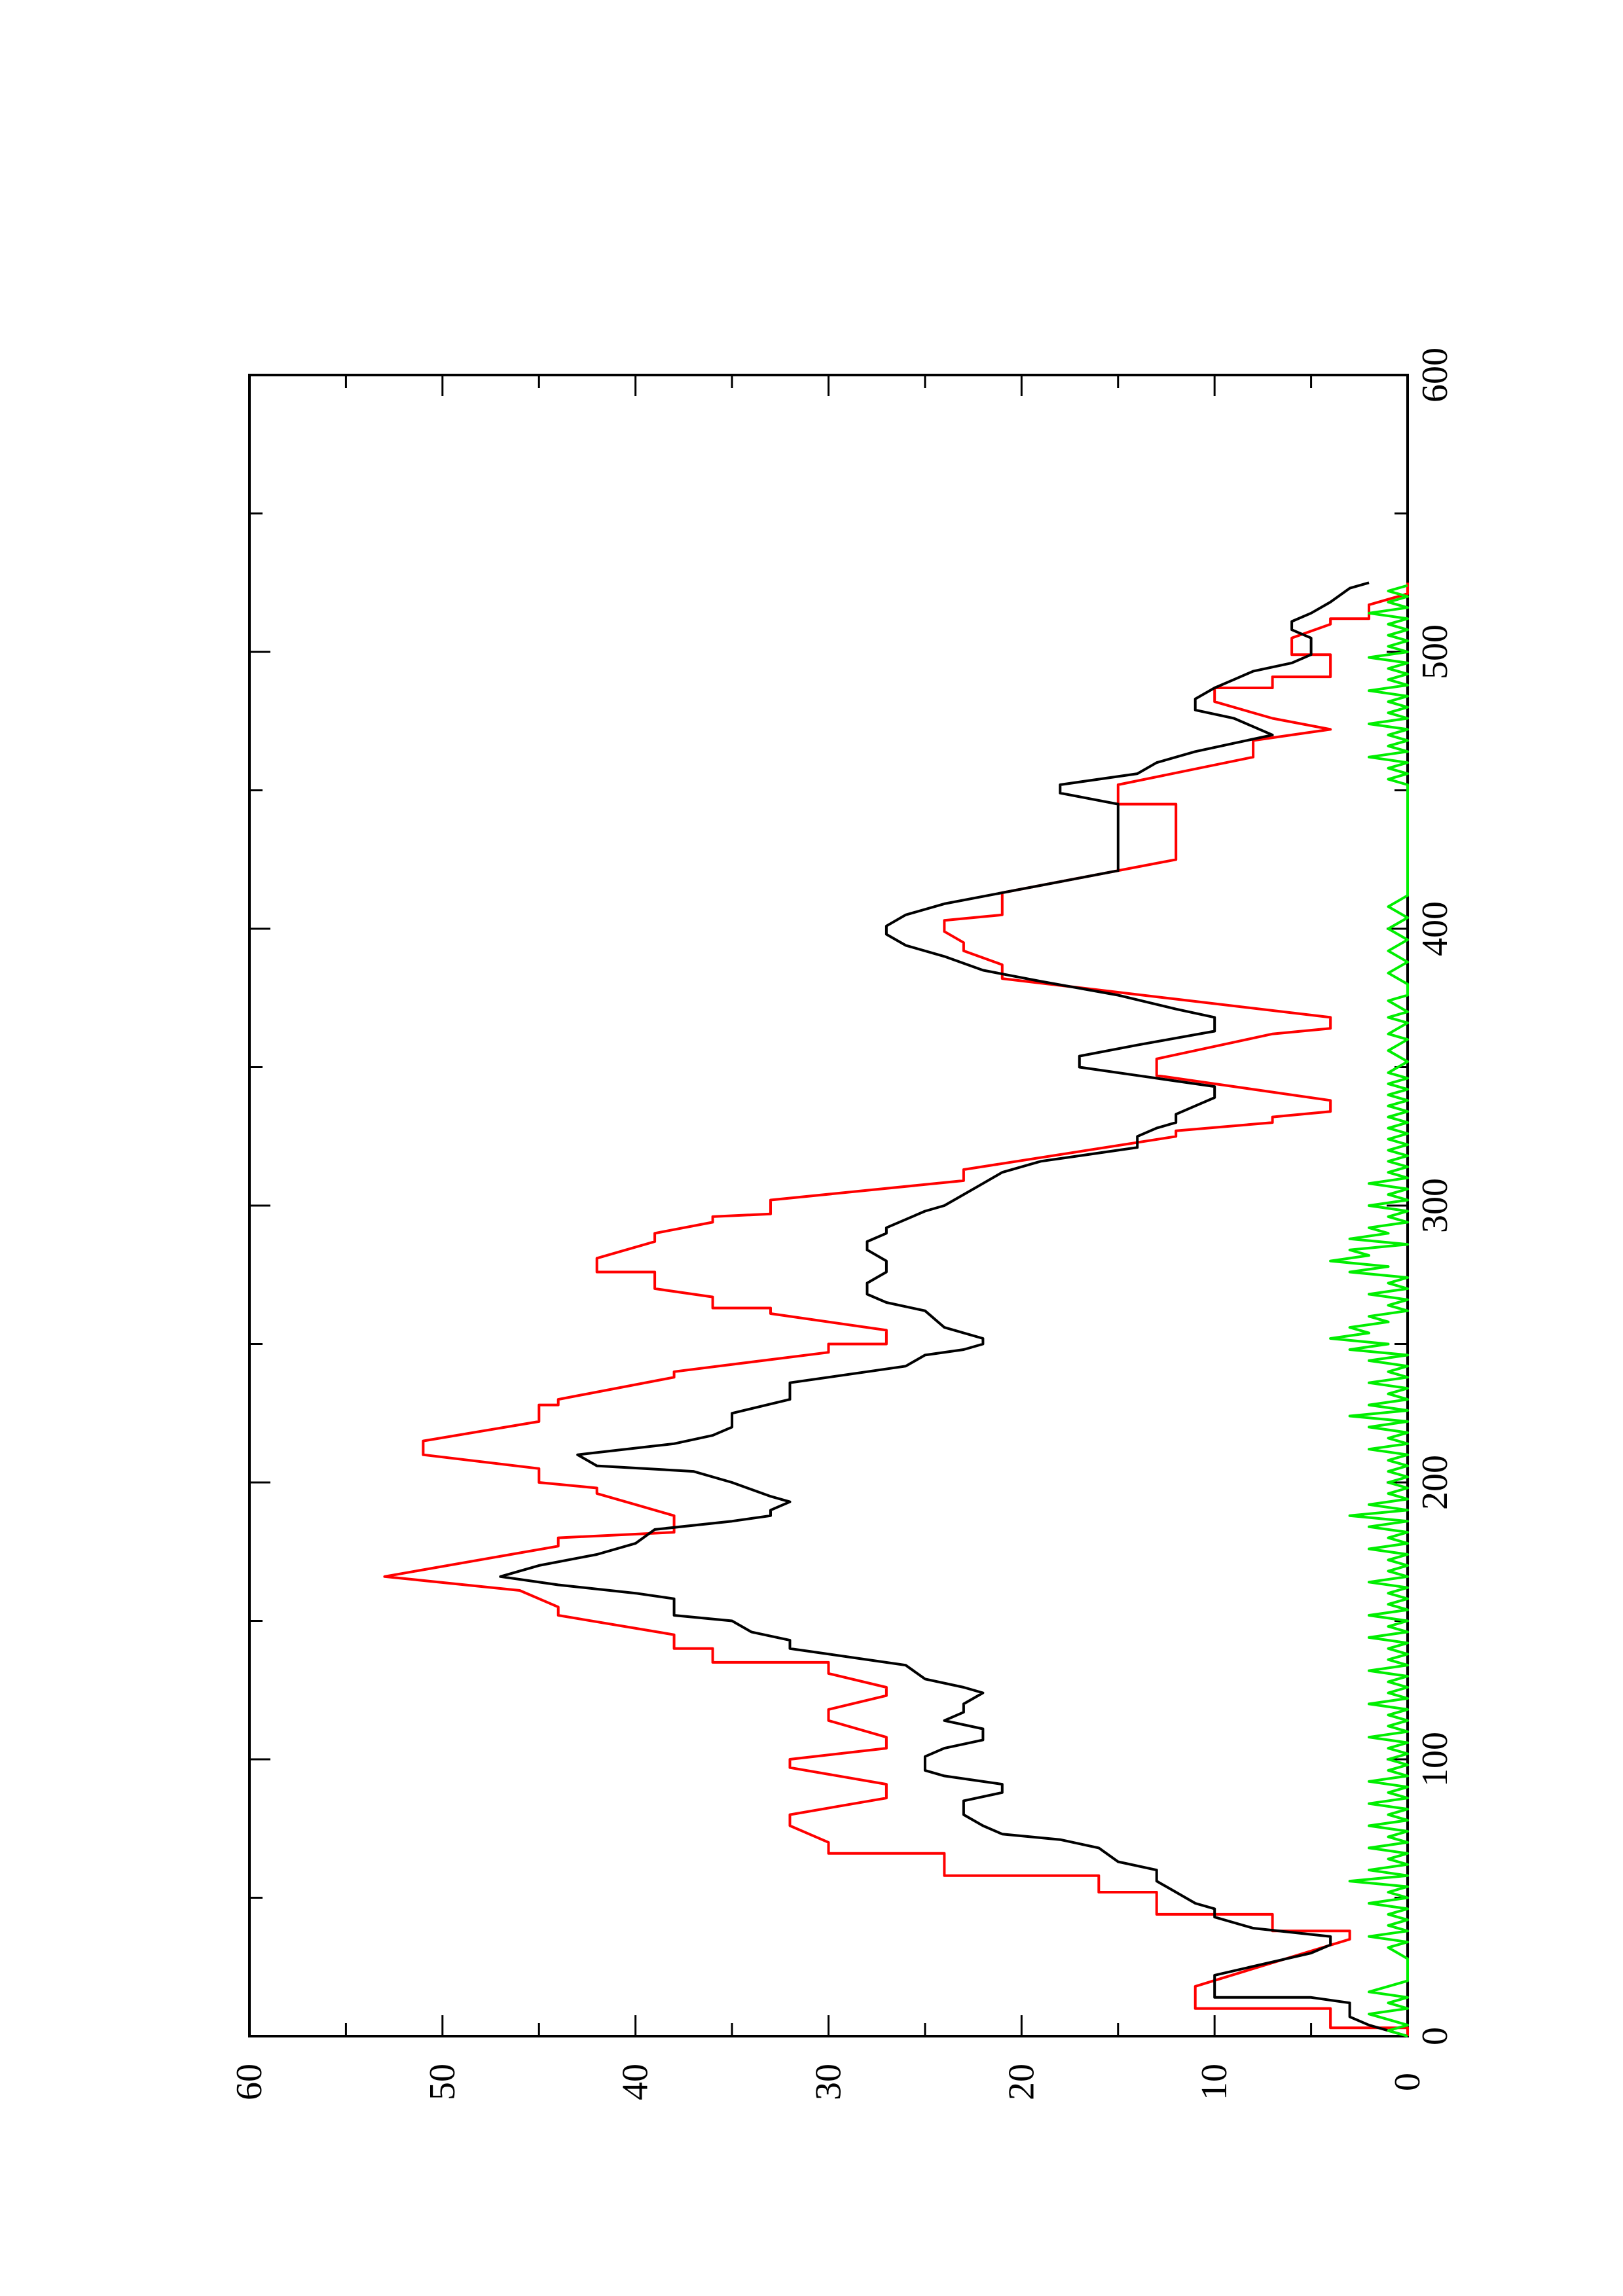  Describe the element at coordinates (1435, 651) in the screenshot. I see `x-tick-label: 500` at that location.